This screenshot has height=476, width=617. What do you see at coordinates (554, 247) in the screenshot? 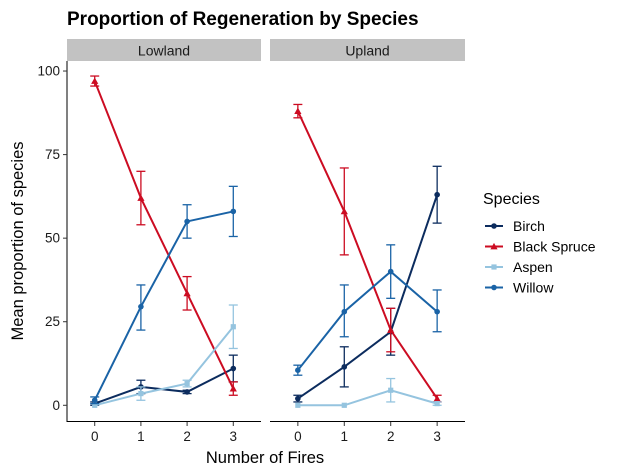
I see `legend-label: Black Spruce` at bounding box center [554, 247].